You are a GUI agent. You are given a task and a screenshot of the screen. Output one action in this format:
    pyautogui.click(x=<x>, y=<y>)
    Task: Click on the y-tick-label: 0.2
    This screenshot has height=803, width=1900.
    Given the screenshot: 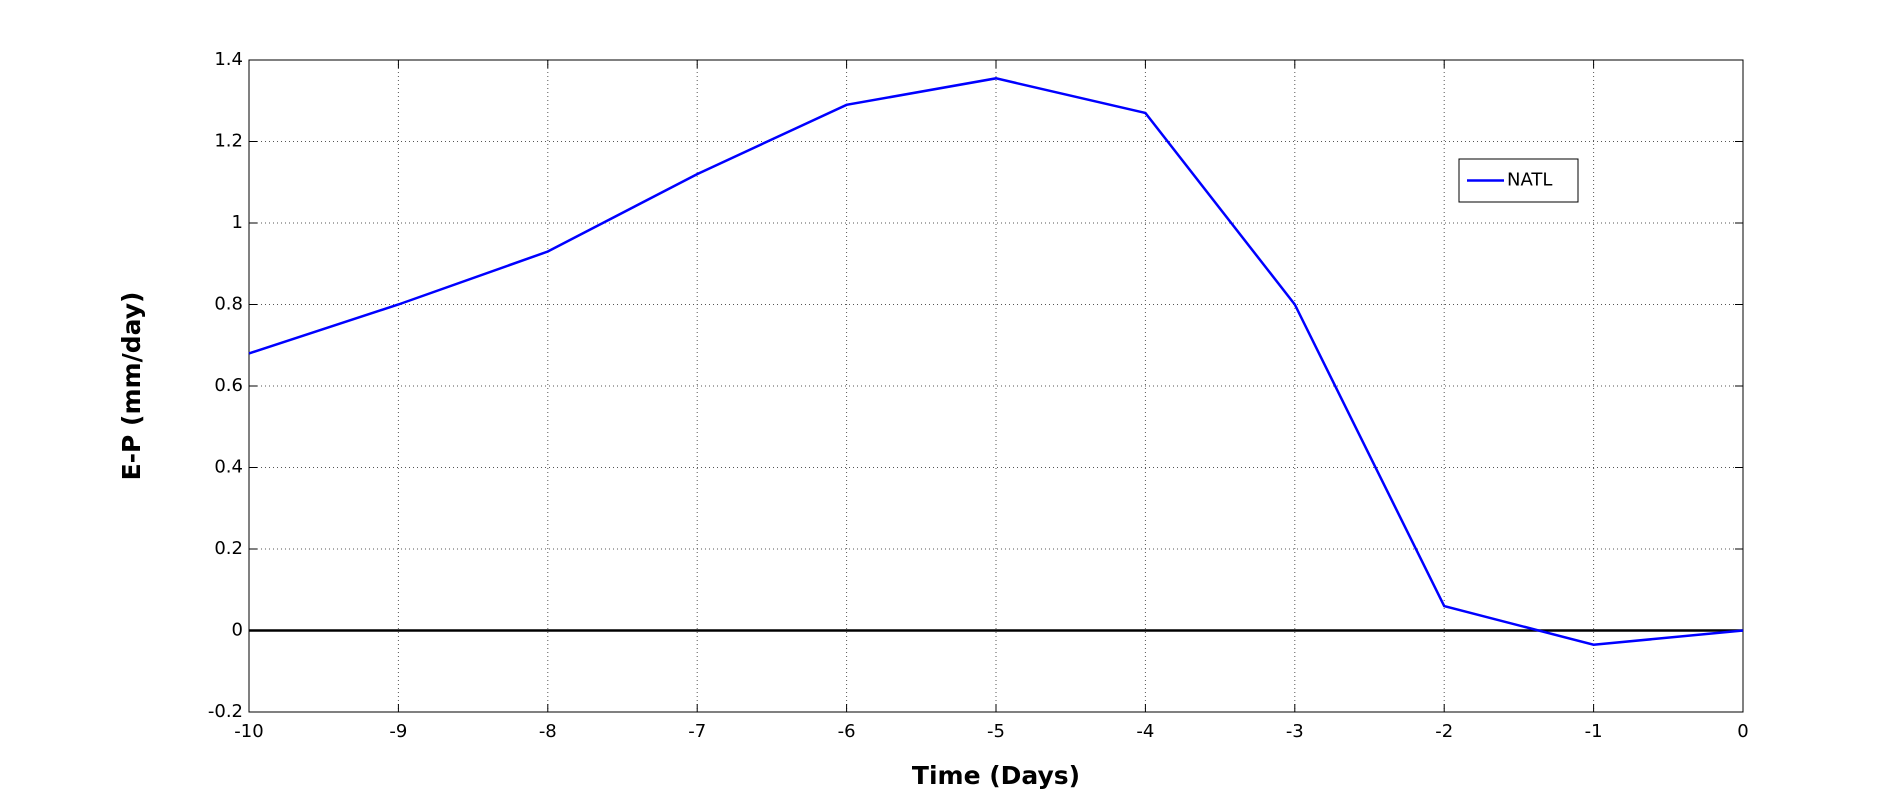 What is the action you would take?
    pyautogui.click(x=228, y=548)
    